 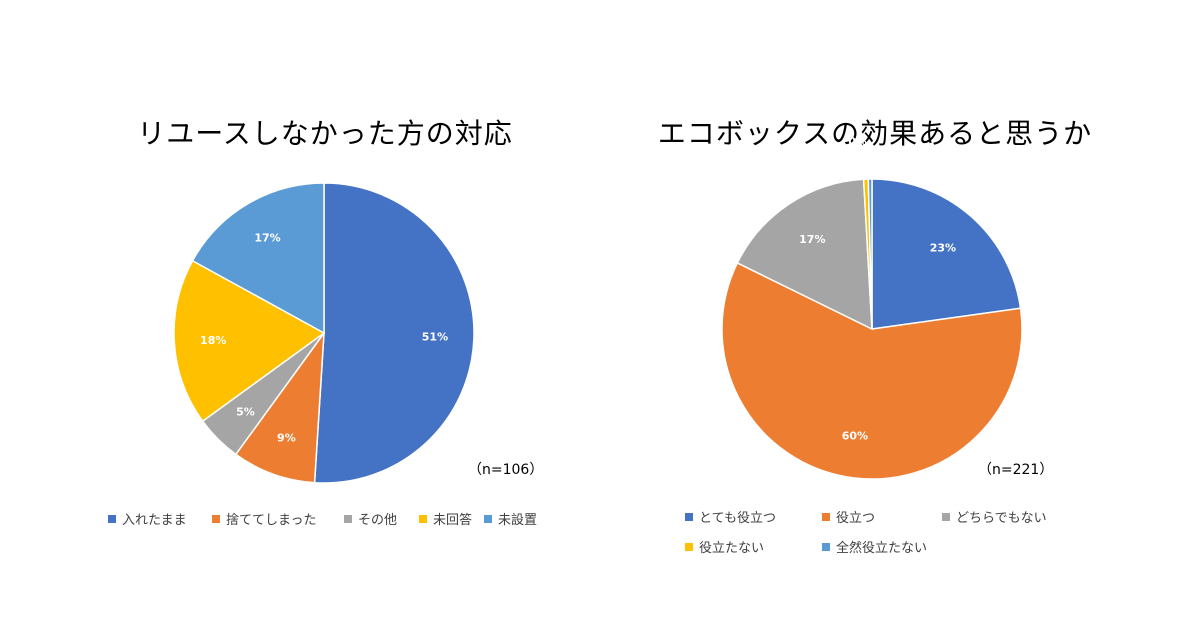 What do you see at coordinates (518, 520) in the screenshot?
I see `legend-label: 未設置` at bounding box center [518, 520].